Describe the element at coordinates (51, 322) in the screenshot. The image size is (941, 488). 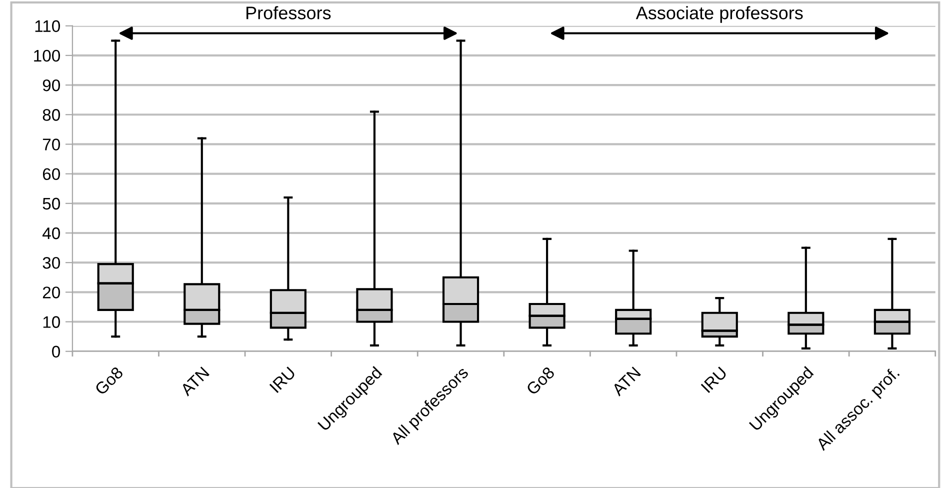
I see `y-tick-label: 10` at that location.